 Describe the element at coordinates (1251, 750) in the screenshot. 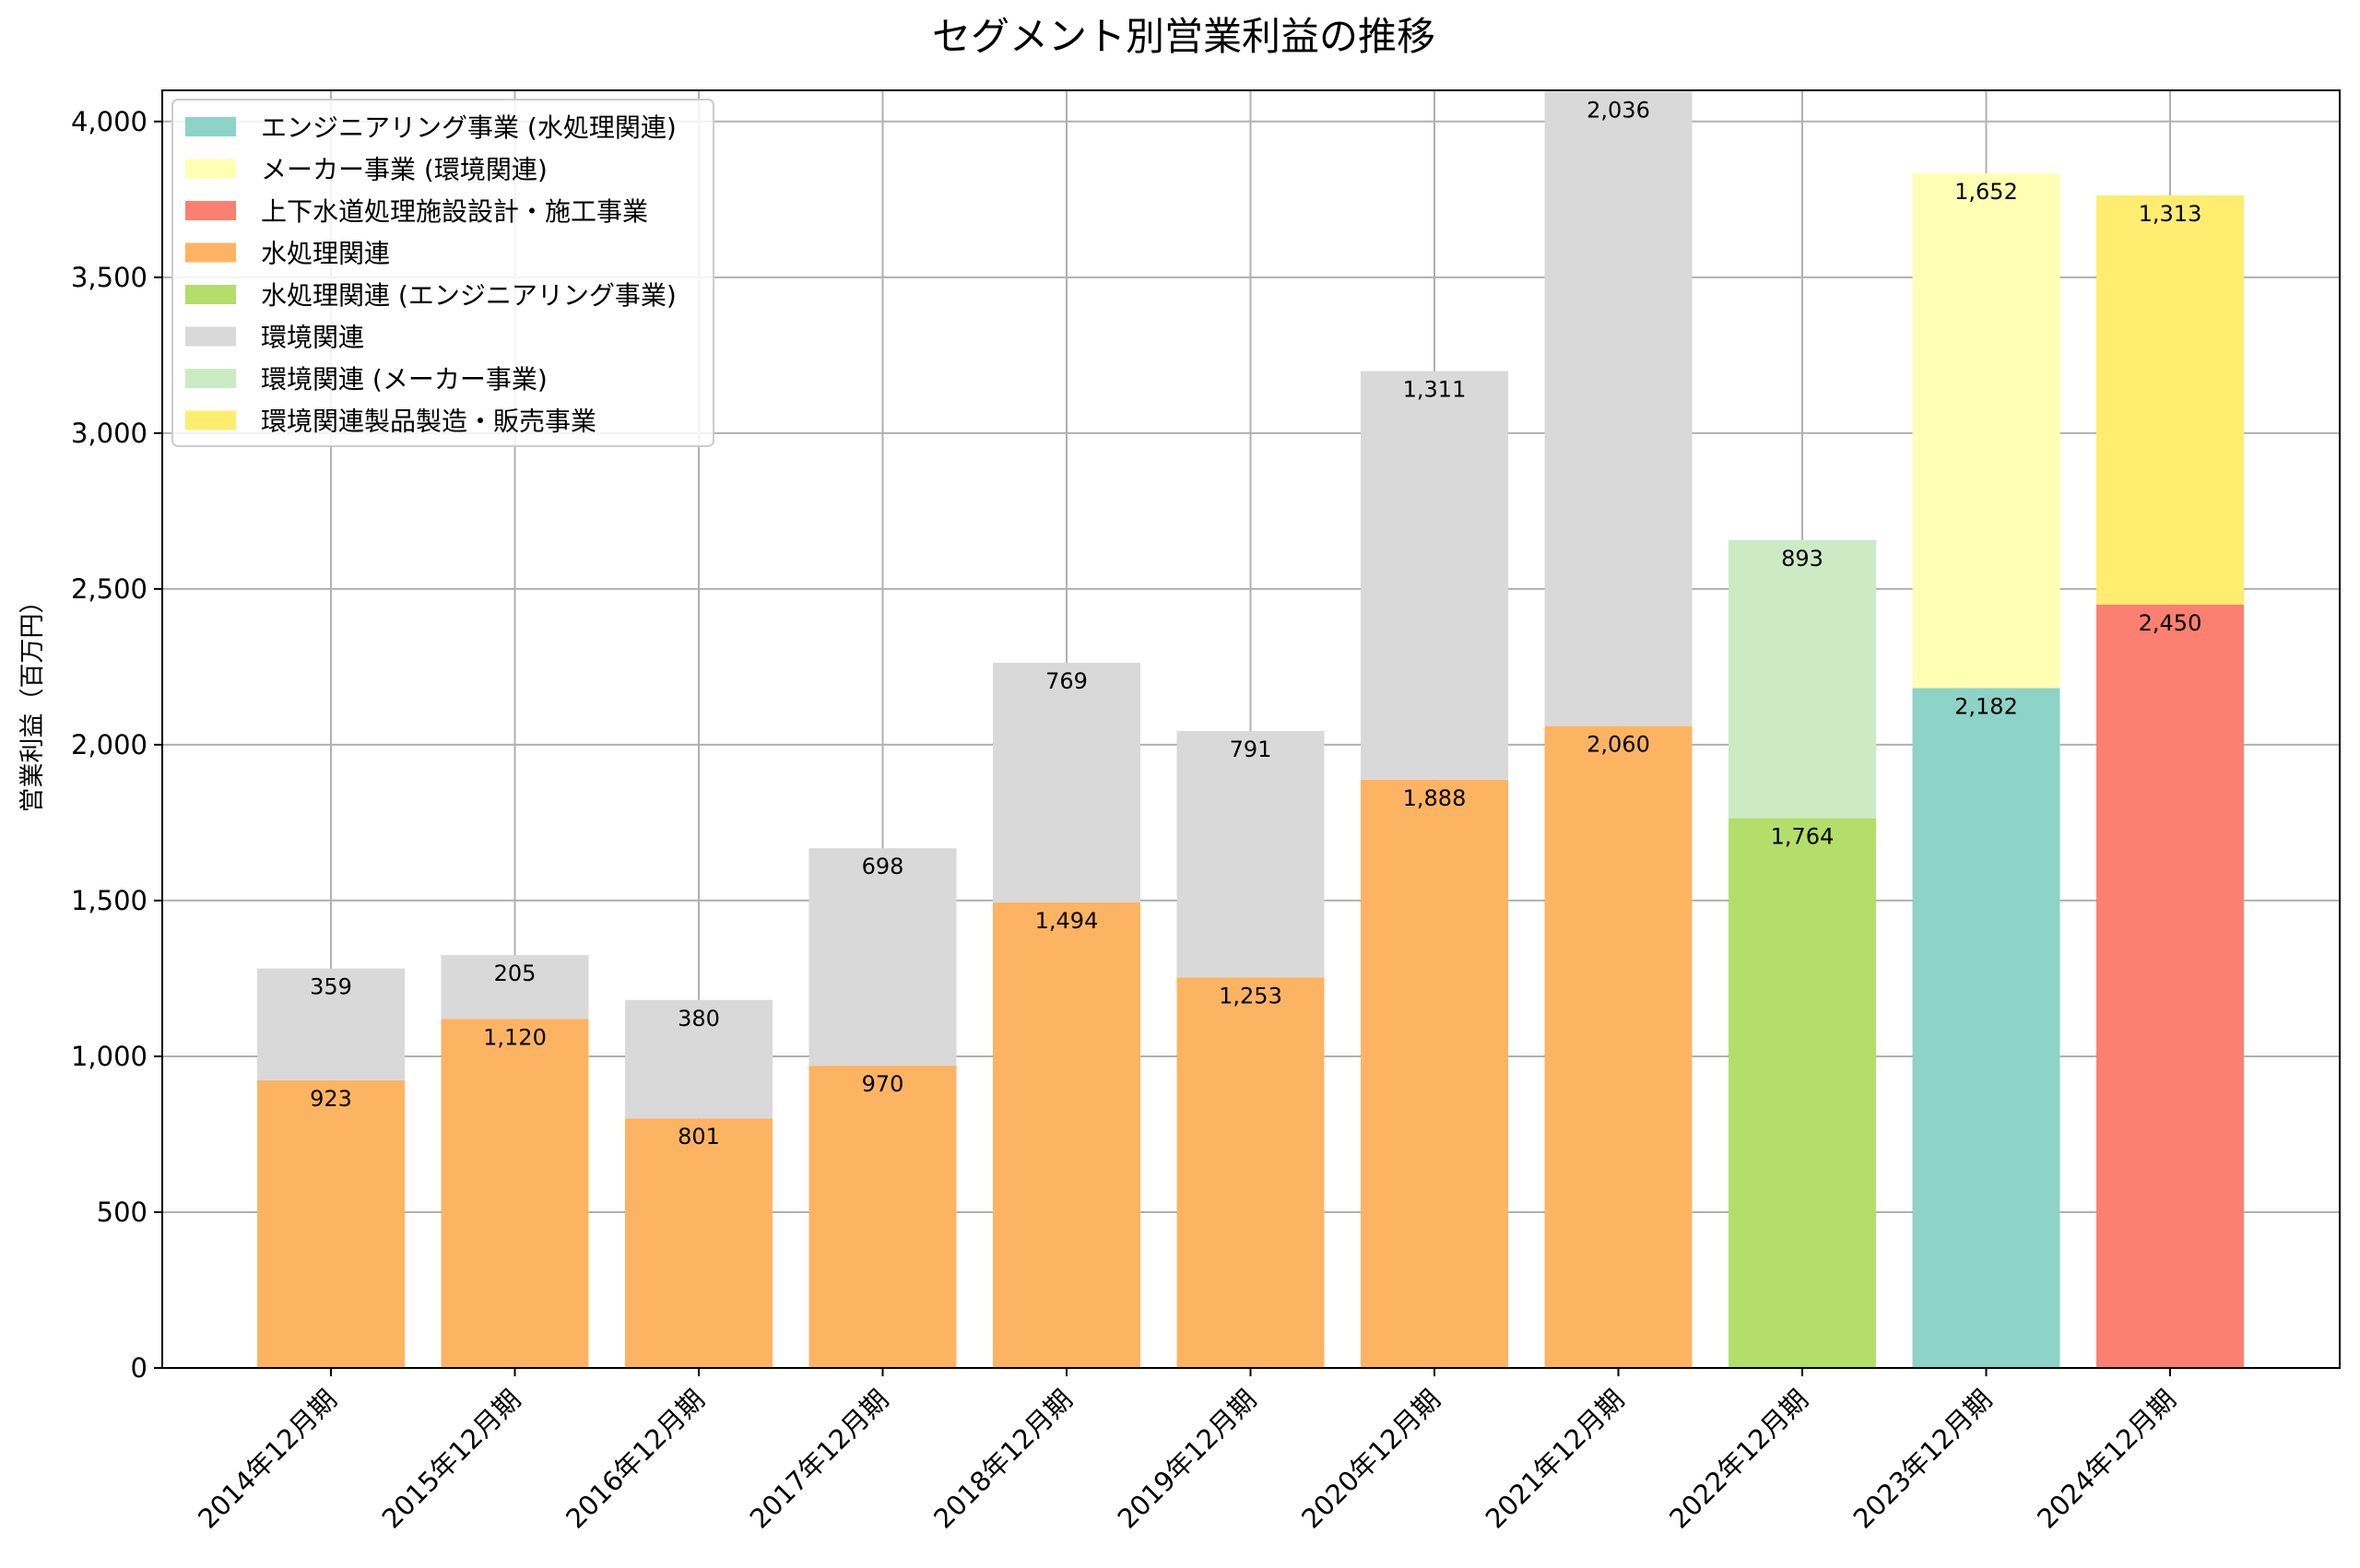

I see `bar-value-label: 791` at that location.